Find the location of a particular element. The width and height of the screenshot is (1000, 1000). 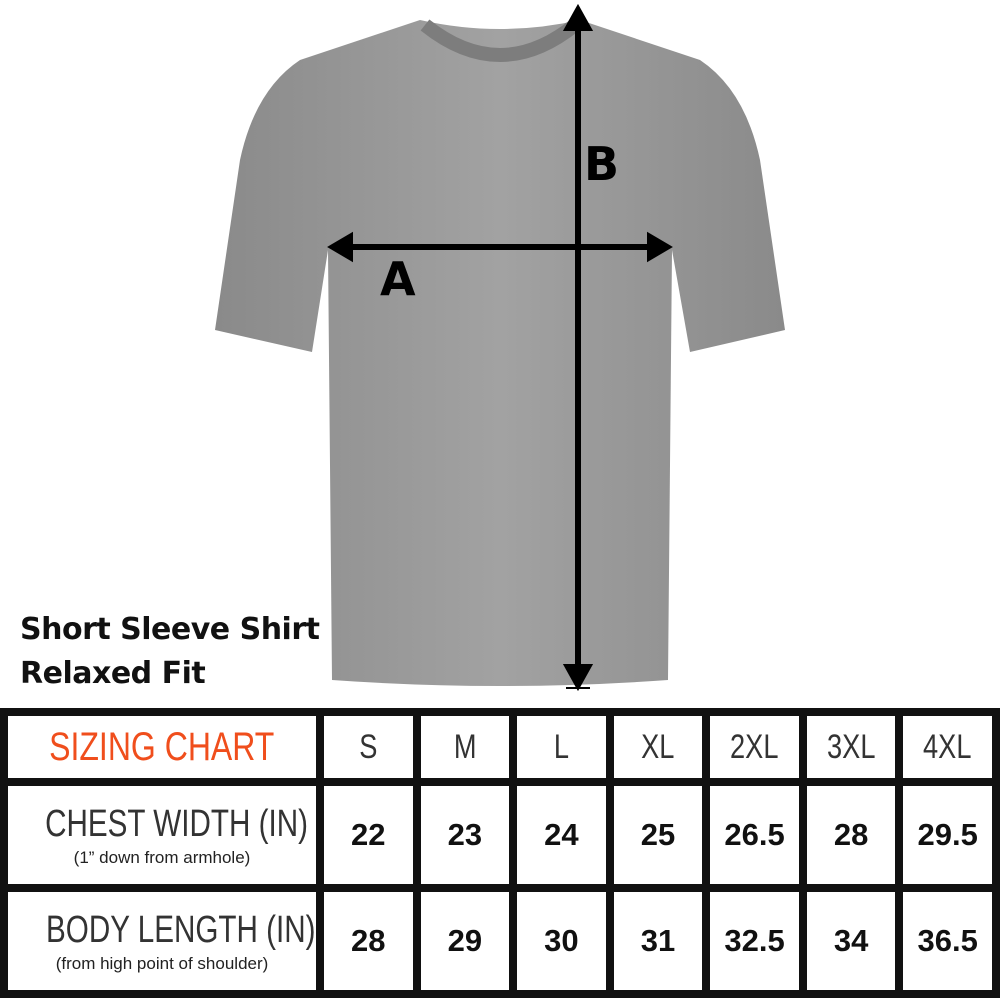

size-label: 4XL is located at coordinates (947, 746).